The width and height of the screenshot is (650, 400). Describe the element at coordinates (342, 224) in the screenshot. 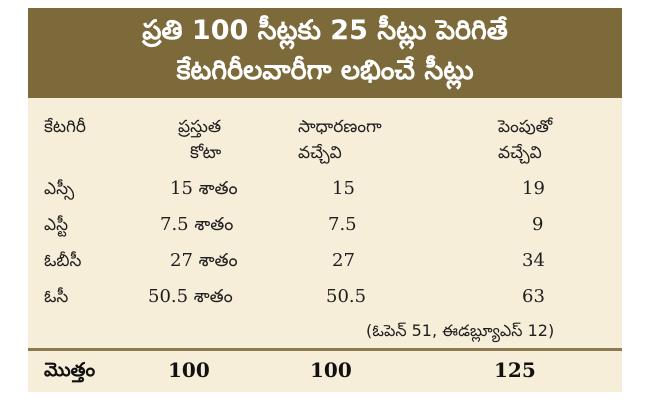

I see `row-normal: 7.5` at that location.